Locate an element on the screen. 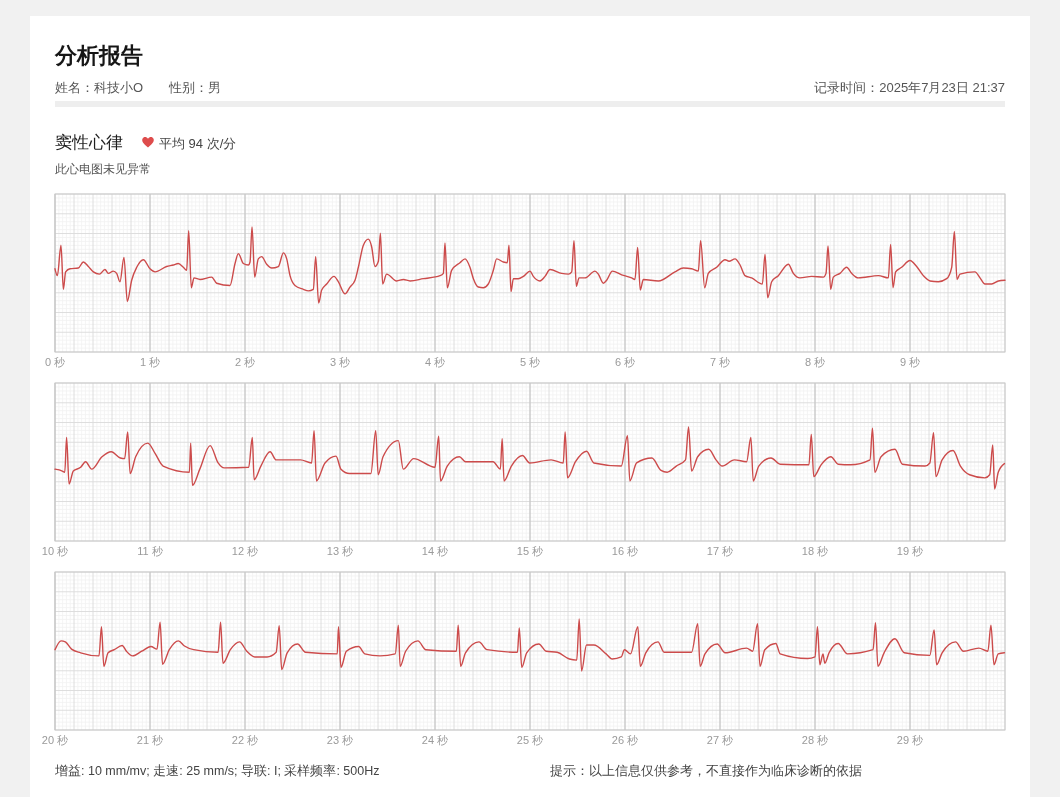 This screenshot has height=797, width=1060. x-tick-label: 21 秒 is located at coordinates (150, 740).